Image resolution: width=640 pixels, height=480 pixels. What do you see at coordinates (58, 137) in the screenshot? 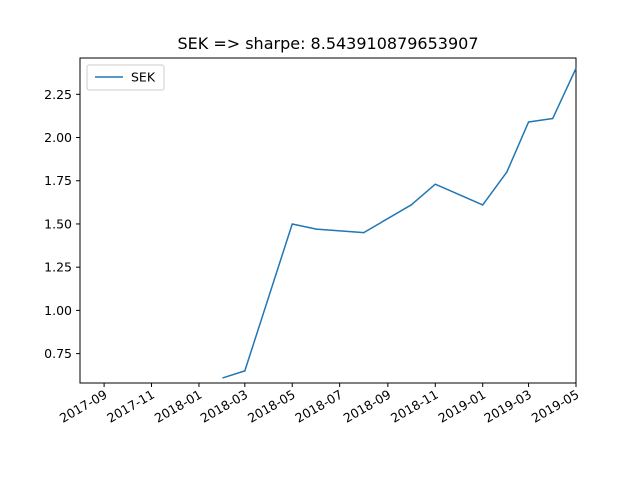
I see `y-tick-label: 2.00` at bounding box center [58, 137].